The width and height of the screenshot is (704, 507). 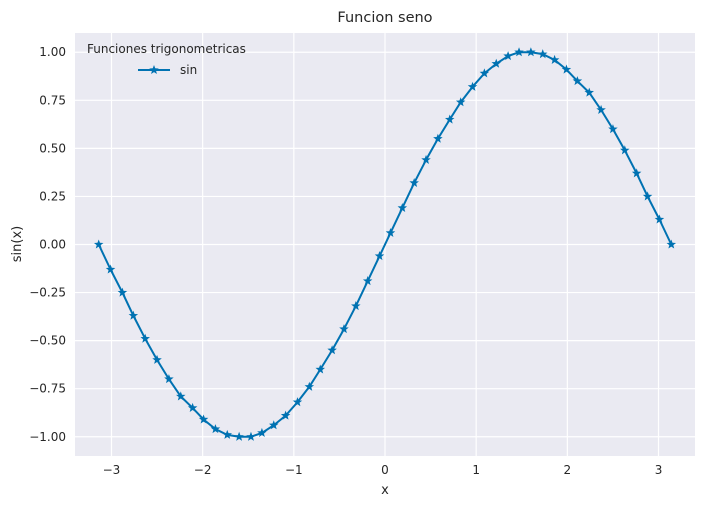 I want to click on y-tick-label: −0.75, so click(x=47, y=389).